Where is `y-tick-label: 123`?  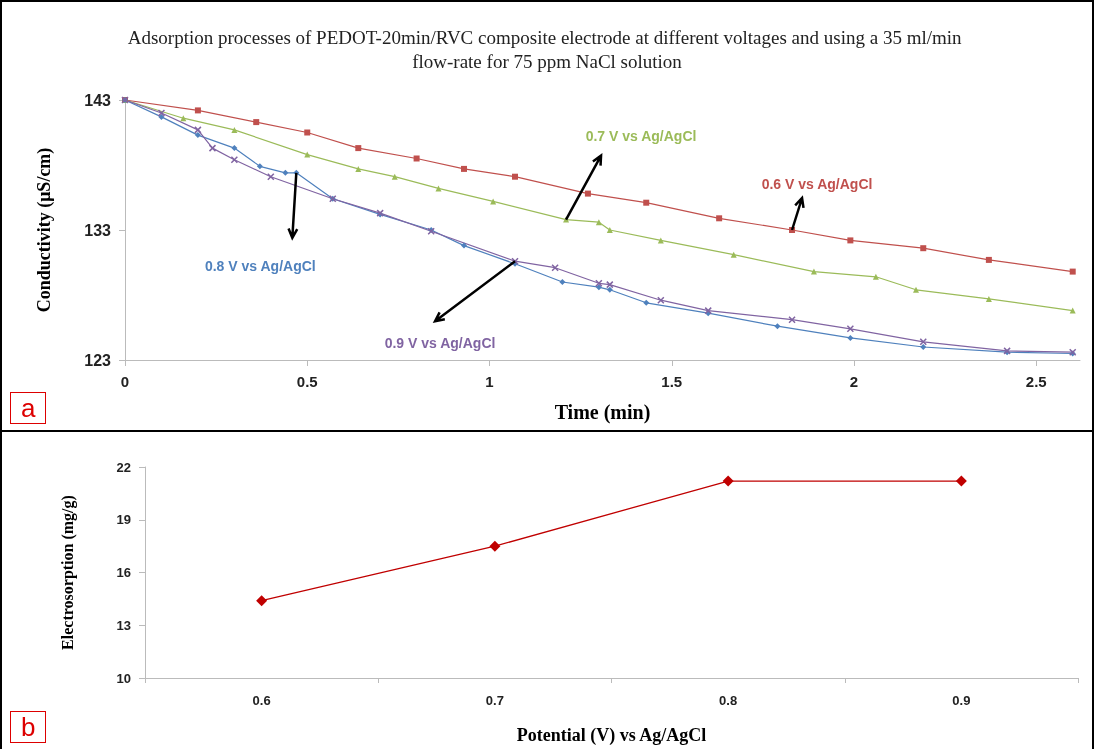
y-tick-label: 123 is located at coordinates (98, 360).